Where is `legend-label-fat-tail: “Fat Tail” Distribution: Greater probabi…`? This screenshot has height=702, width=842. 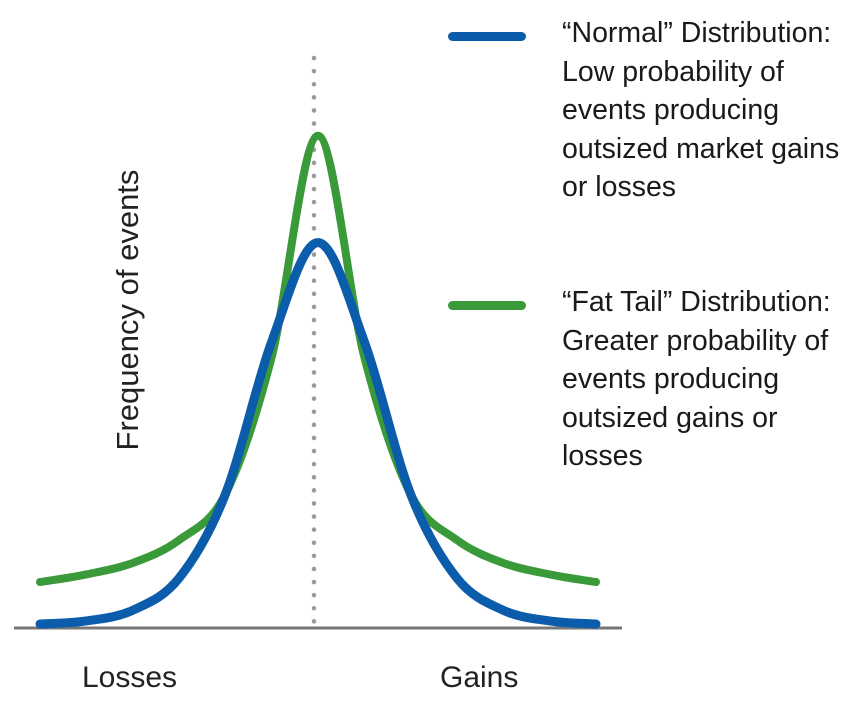
legend-label-fat-tail: “Fat Tail” Distribution: Greater probabi… is located at coordinates (696, 379).